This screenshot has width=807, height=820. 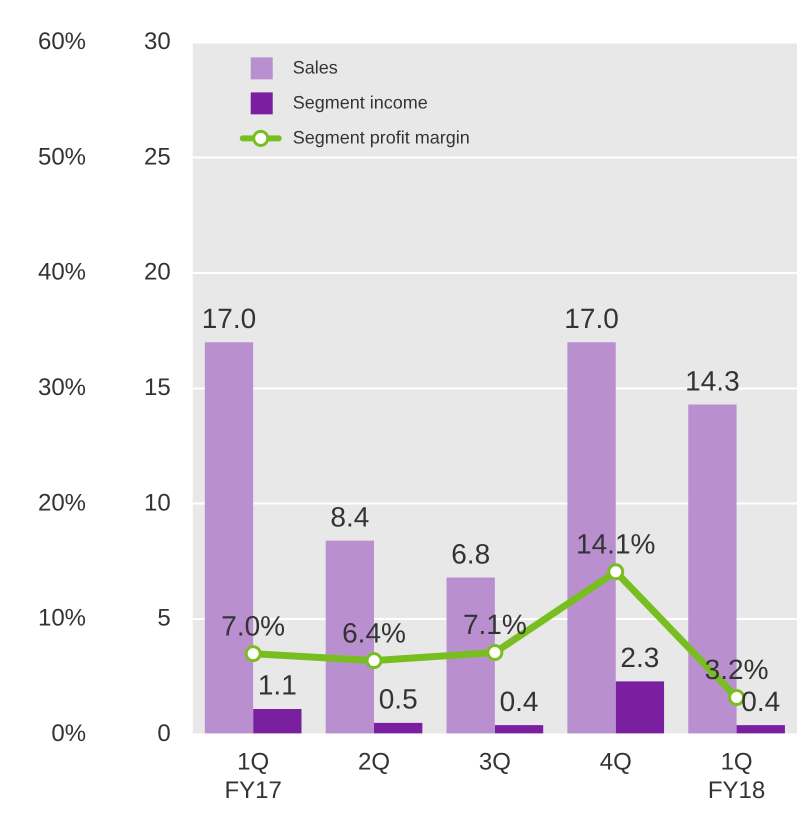 What do you see at coordinates (62, 388) in the screenshot?
I see `y2-tick-label: 30%` at bounding box center [62, 388].